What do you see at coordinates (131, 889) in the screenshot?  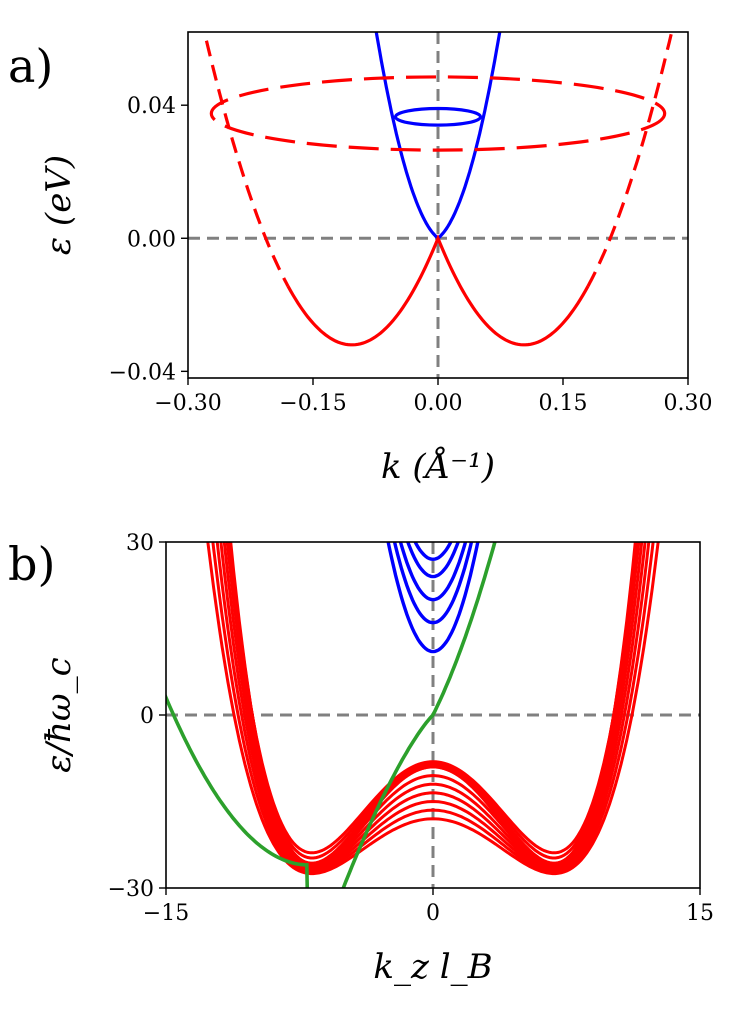 I see `panel-b-ytick-label: −30` at bounding box center [131, 889].